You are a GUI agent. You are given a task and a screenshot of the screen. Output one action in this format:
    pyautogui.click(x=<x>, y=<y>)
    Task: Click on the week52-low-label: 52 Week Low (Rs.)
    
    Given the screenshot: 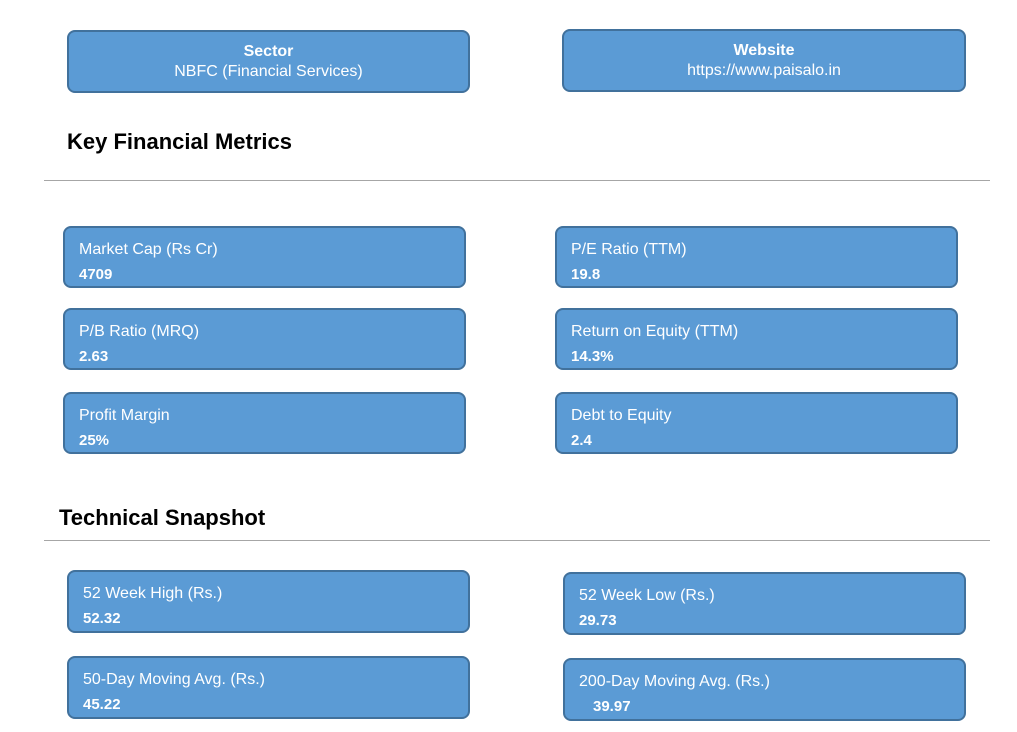 What is the action you would take?
    pyautogui.click(x=647, y=595)
    